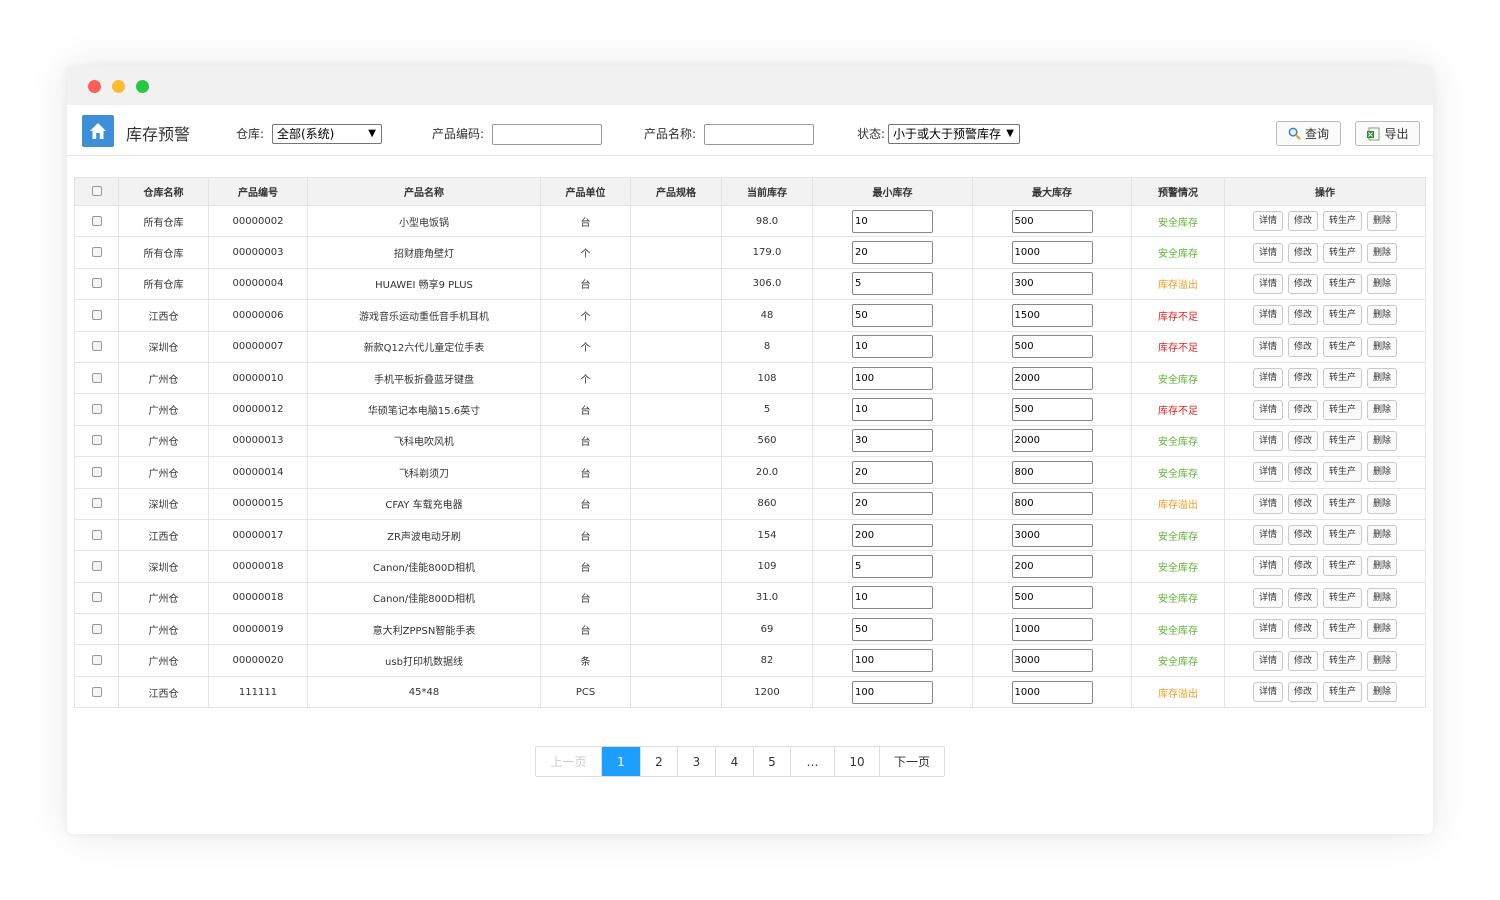  Describe the element at coordinates (857, 761) in the screenshot. I see `page-button: 10` at that location.